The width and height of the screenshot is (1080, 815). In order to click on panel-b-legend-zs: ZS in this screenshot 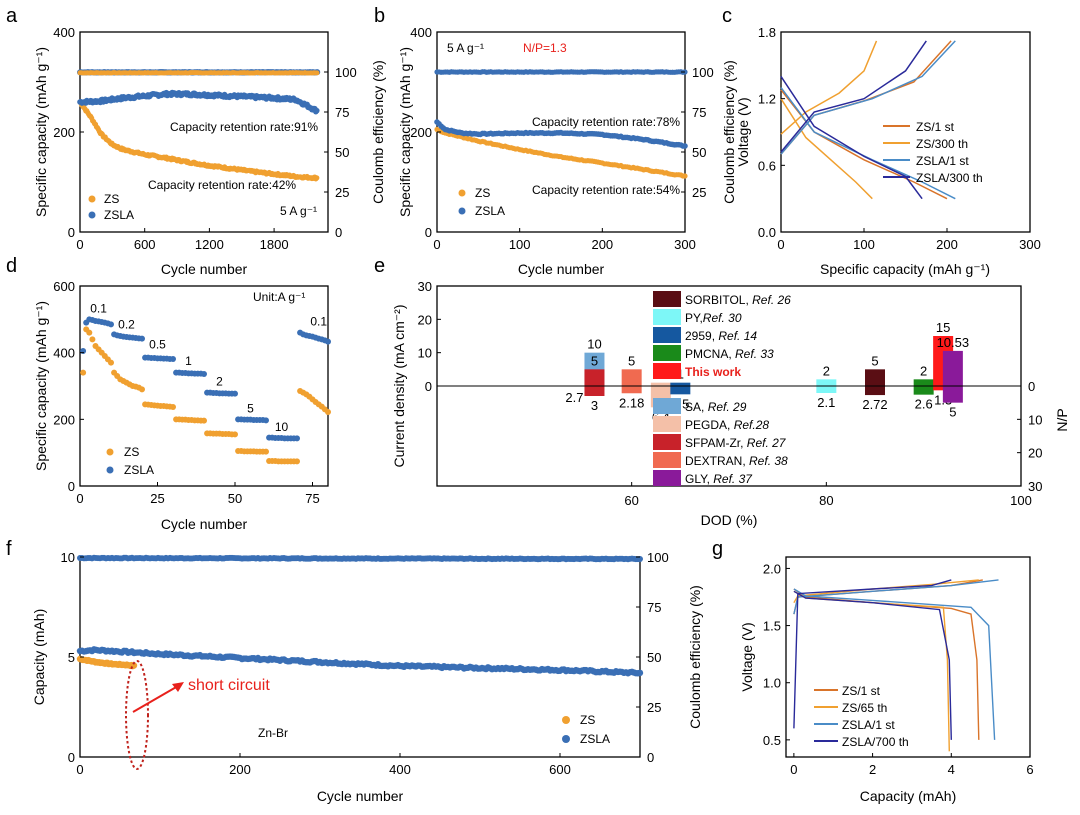, I will do `click(482, 193)`.